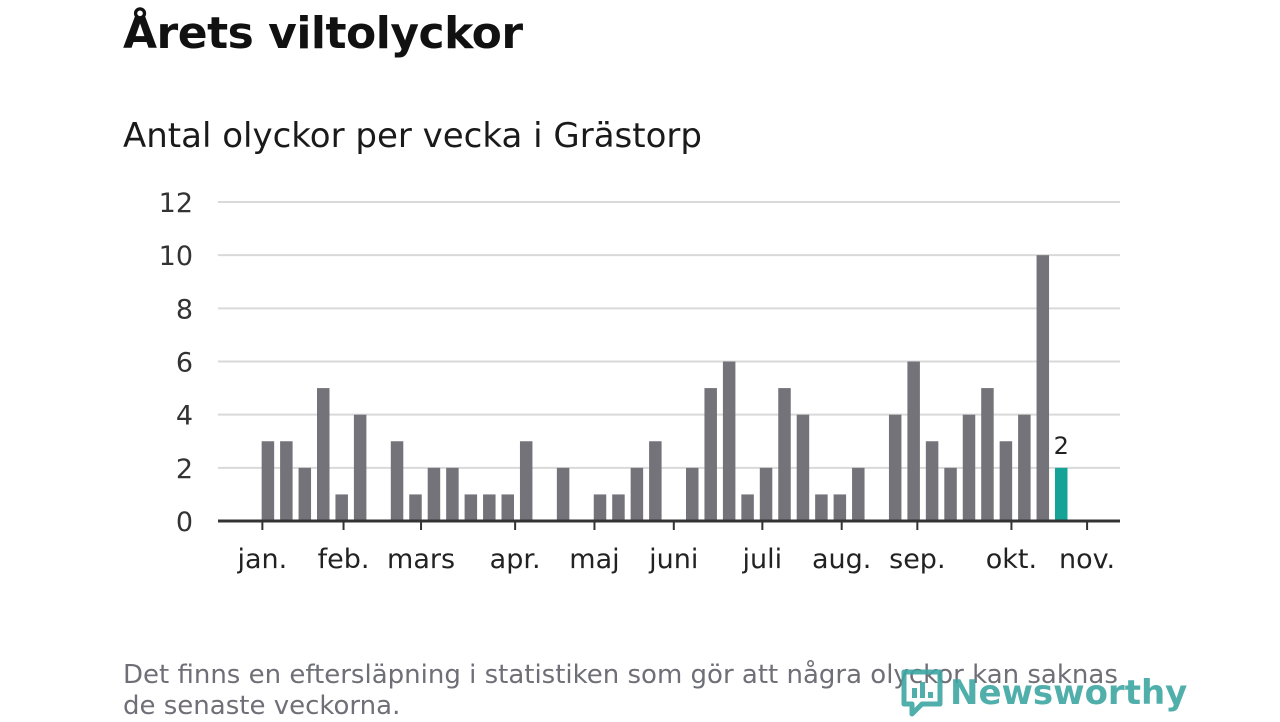  I want to click on y-tick-label: 0, so click(184, 522).